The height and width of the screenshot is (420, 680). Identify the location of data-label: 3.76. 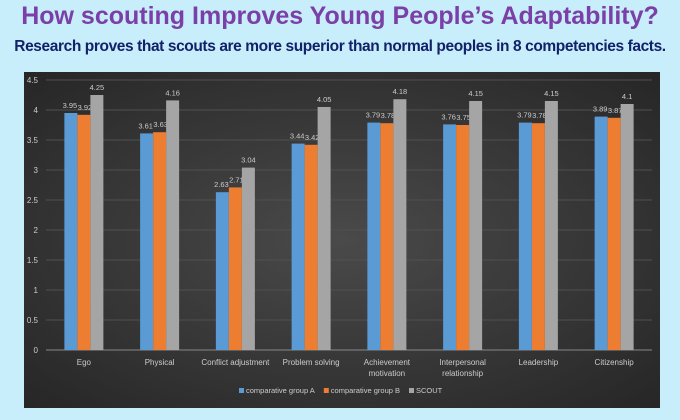
(448, 116).